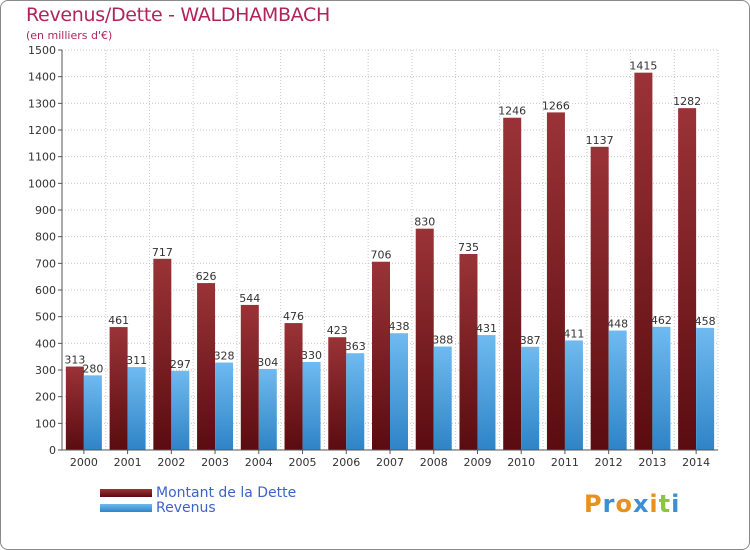 The height and width of the screenshot is (550, 750). What do you see at coordinates (45, 263) in the screenshot?
I see `y-tick-label: 700` at bounding box center [45, 263].